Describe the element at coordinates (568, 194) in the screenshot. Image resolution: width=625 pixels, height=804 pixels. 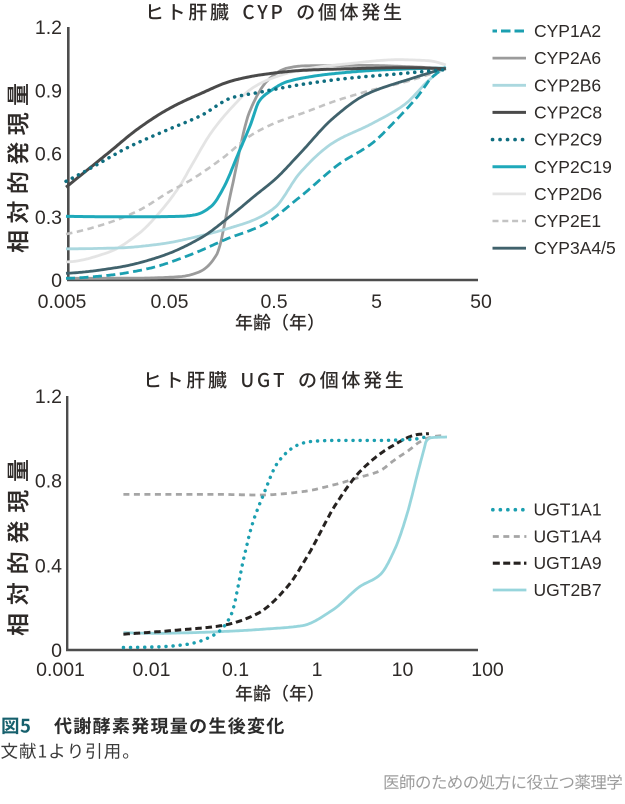
I see `svg-text: CYP2D6` at that location.